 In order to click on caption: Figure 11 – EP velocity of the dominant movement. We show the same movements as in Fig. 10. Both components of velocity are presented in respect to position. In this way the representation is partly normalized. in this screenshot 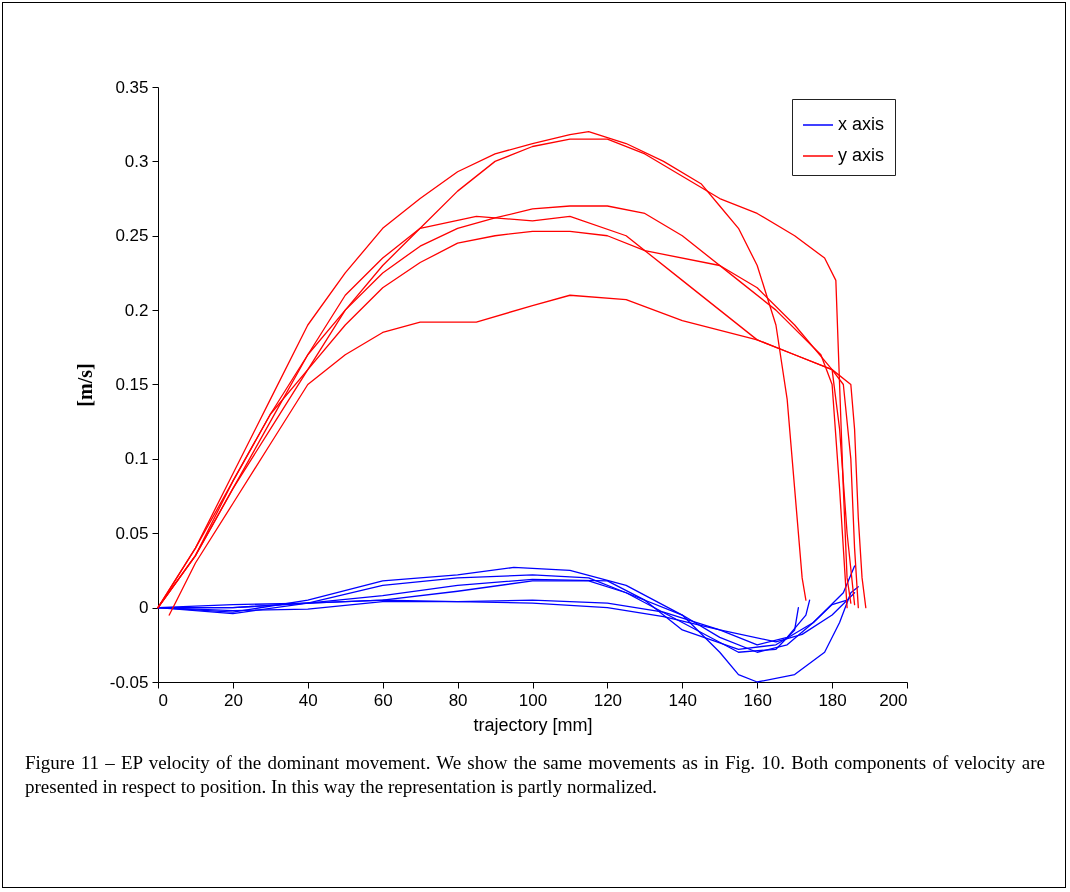, I will do `click(535, 775)`.